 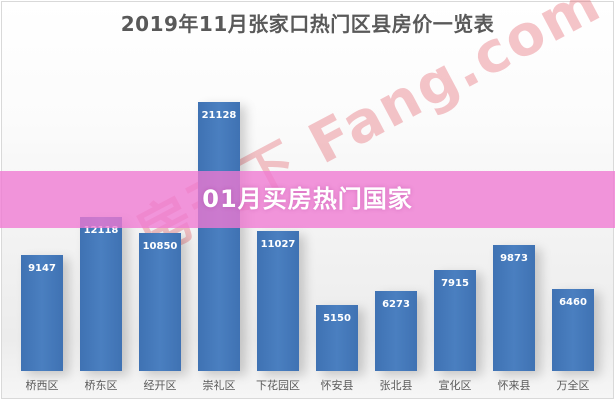 I want to click on bar-value-label: 7915, so click(x=455, y=283).